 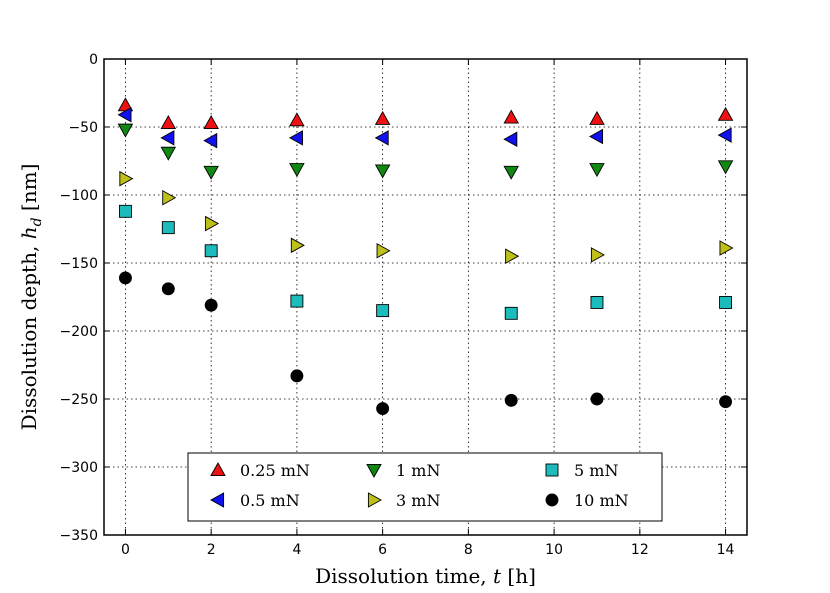 I want to click on legend-label: 3 mN, so click(x=418, y=500).